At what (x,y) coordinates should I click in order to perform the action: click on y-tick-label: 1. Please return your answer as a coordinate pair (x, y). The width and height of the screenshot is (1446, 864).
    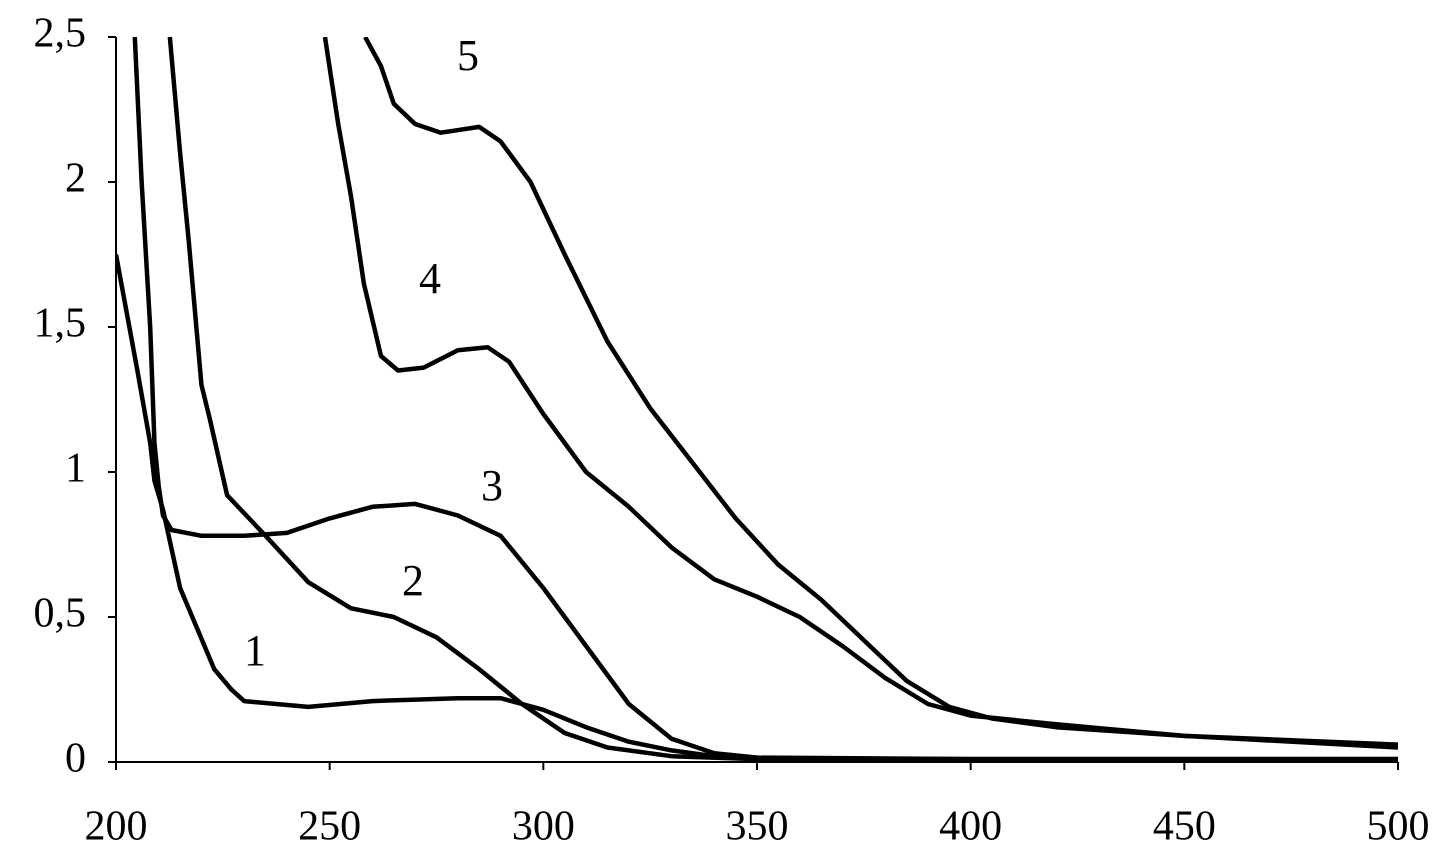
    Looking at the image, I should click on (75, 469).